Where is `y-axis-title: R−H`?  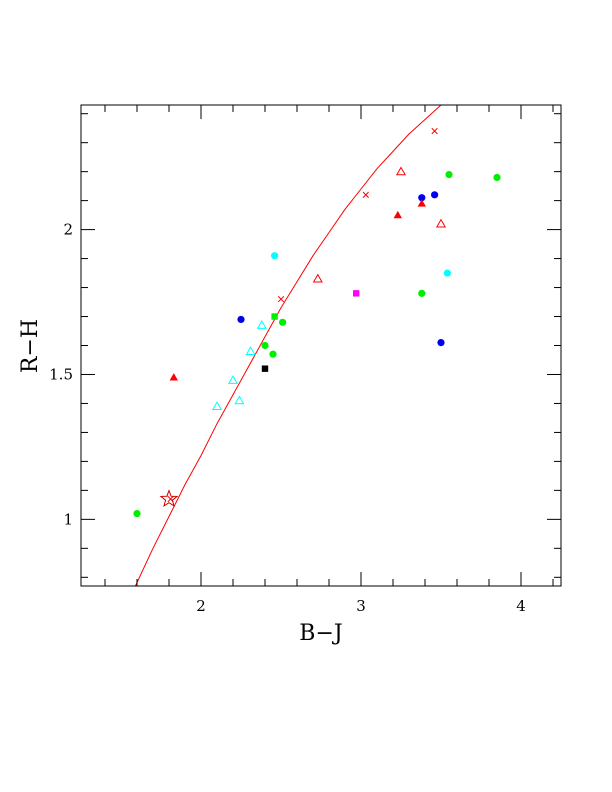 y-axis-title: R−H is located at coordinates (30, 346).